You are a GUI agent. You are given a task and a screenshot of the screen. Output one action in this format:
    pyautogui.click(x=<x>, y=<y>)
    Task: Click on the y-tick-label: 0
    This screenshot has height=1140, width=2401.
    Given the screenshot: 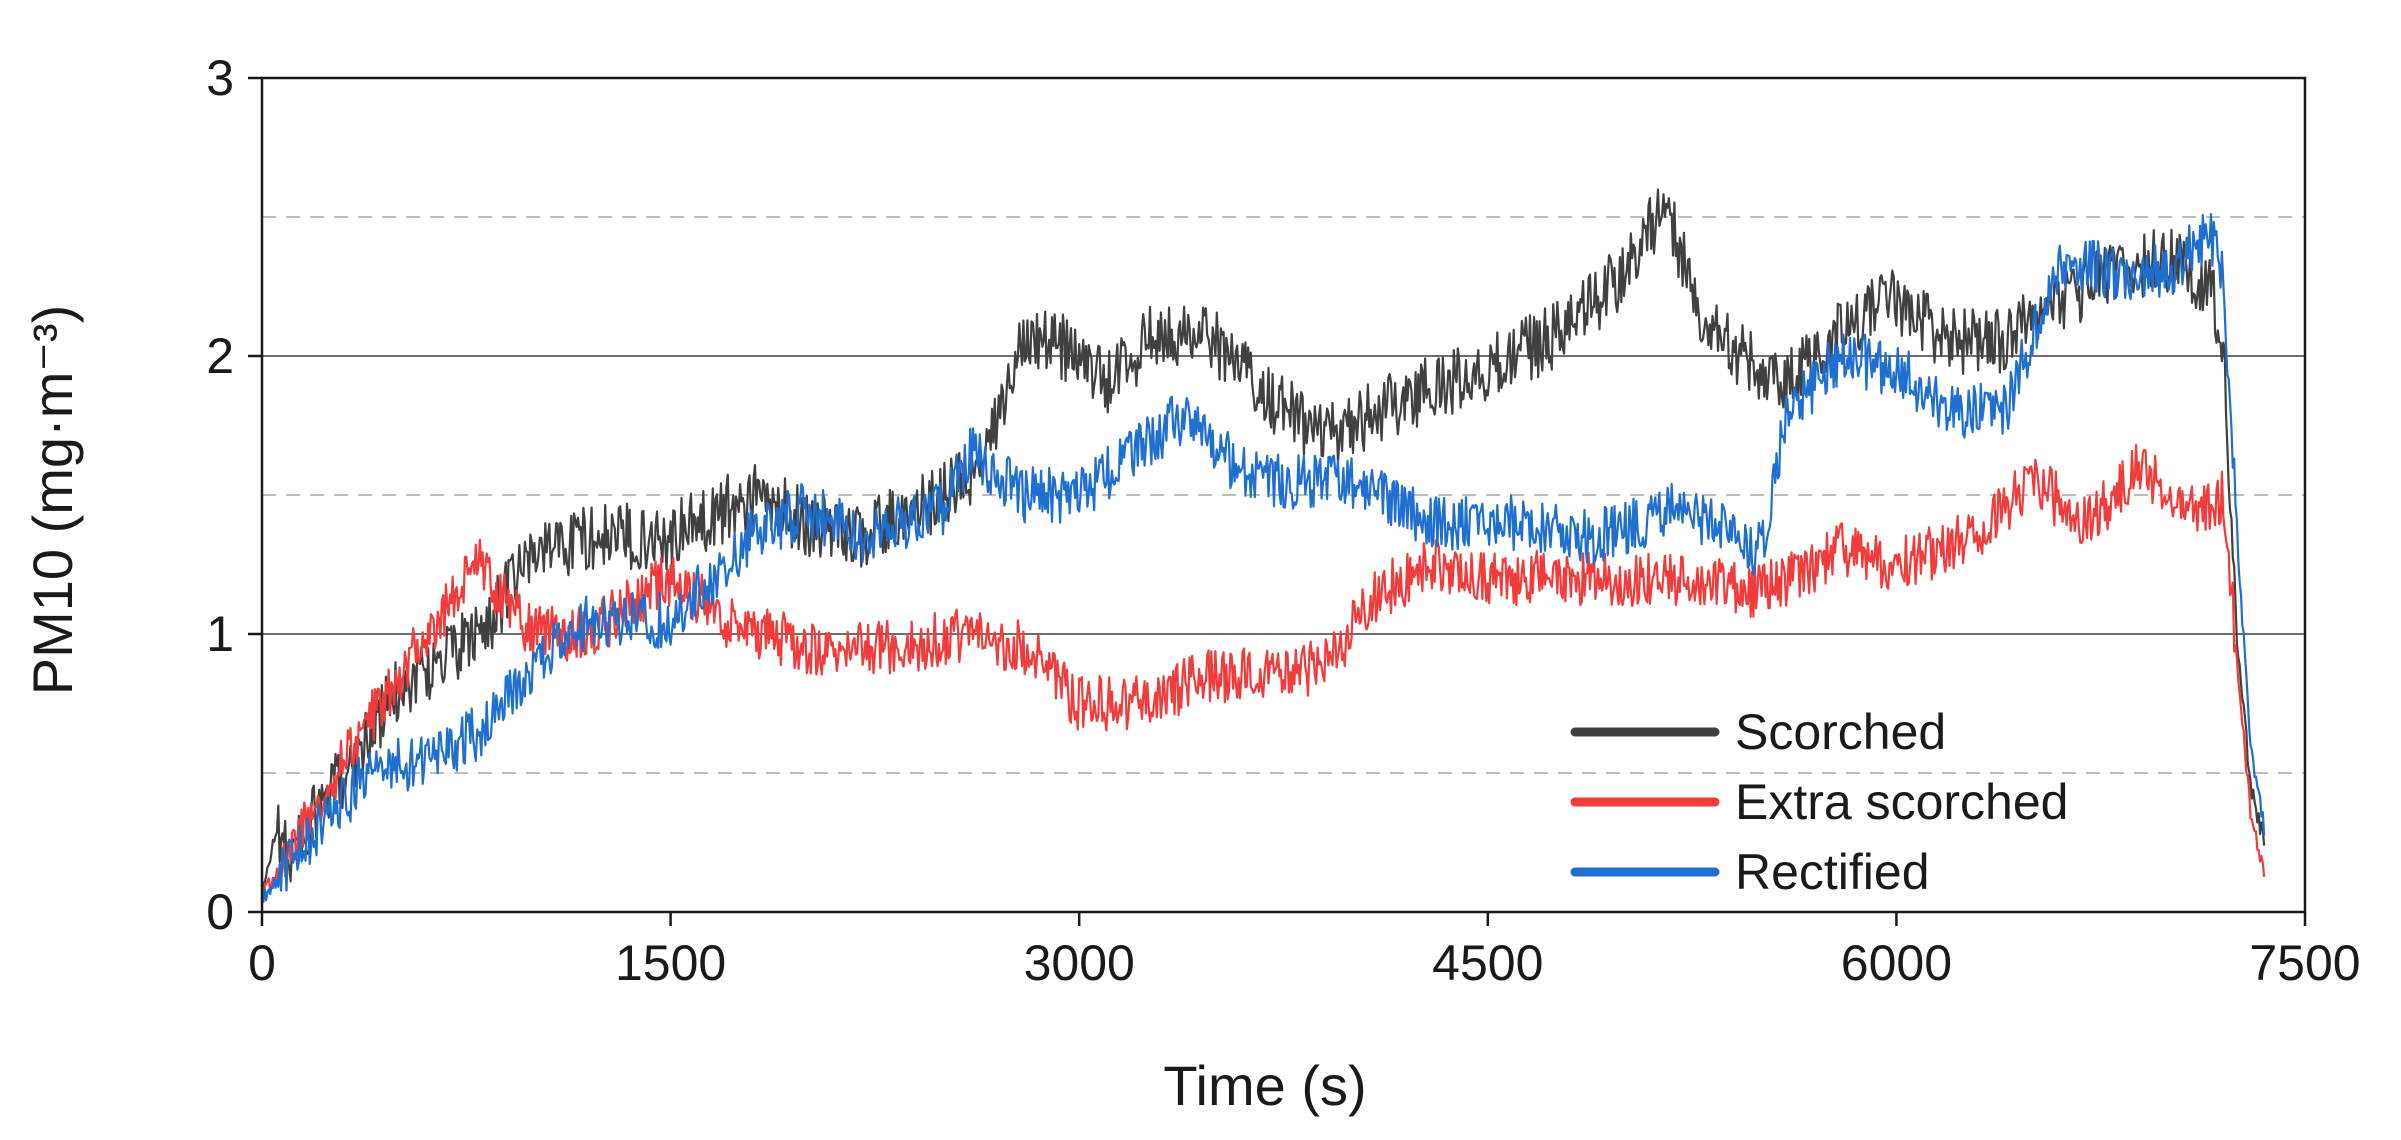 What is the action you would take?
    pyautogui.click(x=220, y=912)
    